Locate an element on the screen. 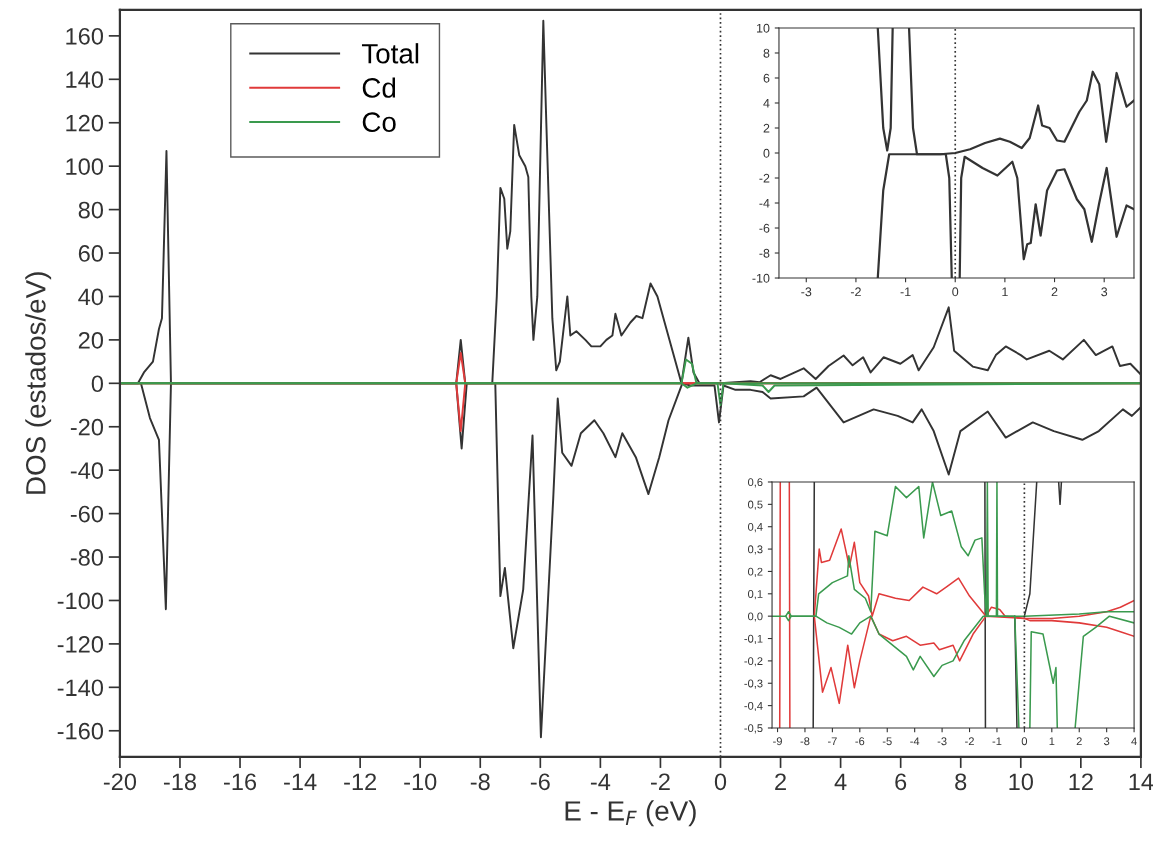  x-tick-label: 14 is located at coordinates (1141, 781).